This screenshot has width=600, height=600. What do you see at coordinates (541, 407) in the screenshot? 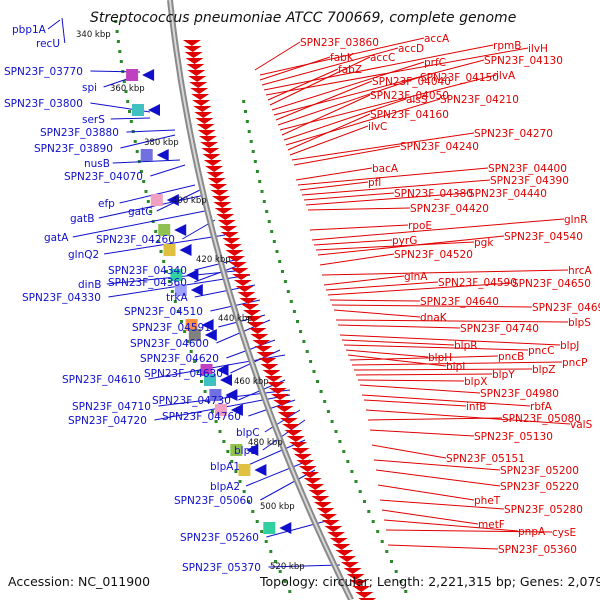
I see `right-gene-label: rbfA` at bounding box center [541, 407].